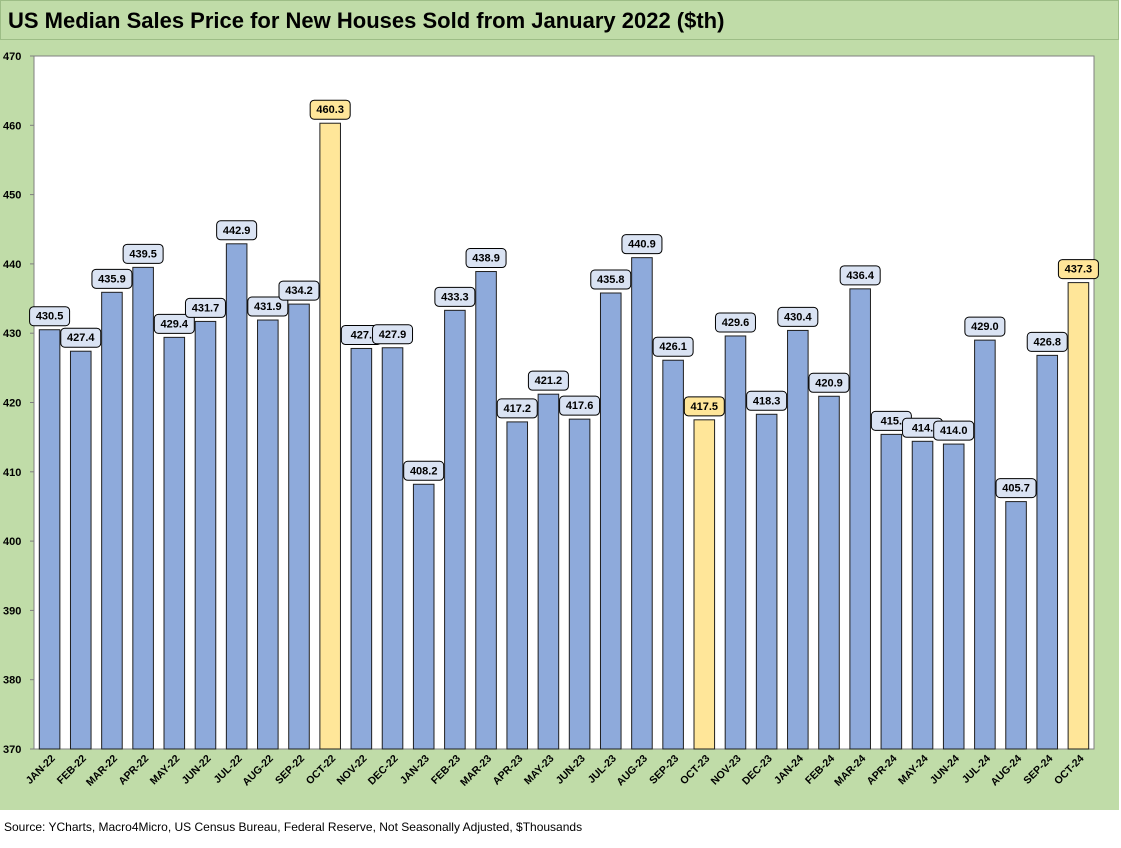 The width and height of the screenshot is (1121, 848). I want to click on data-label: 418.3, so click(767, 401).